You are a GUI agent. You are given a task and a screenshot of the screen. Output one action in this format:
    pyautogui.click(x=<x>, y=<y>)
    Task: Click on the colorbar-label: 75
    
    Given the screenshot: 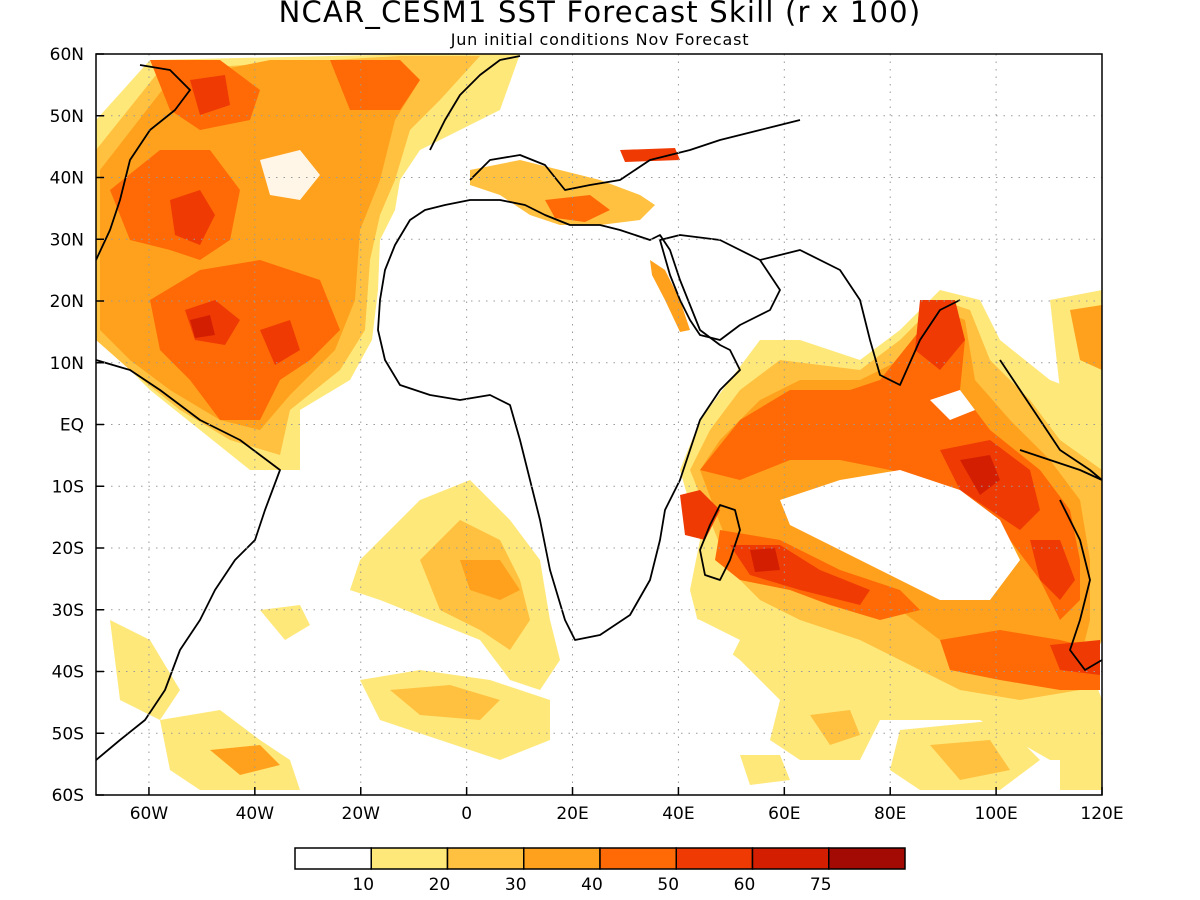 What is the action you would take?
    pyautogui.click(x=821, y=885)
    